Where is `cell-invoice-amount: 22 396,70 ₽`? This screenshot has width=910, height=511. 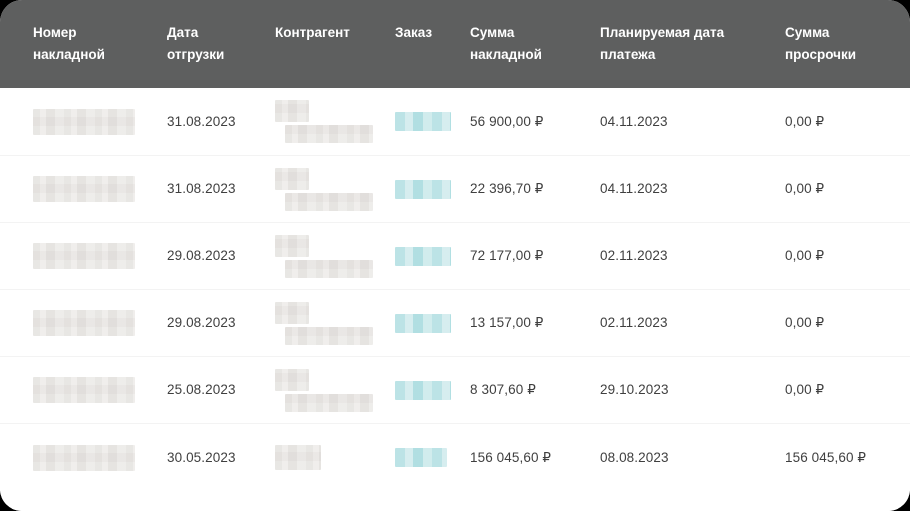 cell-invoice-amount: 22 396,70 ₽ is located at coordinates (535, 189).